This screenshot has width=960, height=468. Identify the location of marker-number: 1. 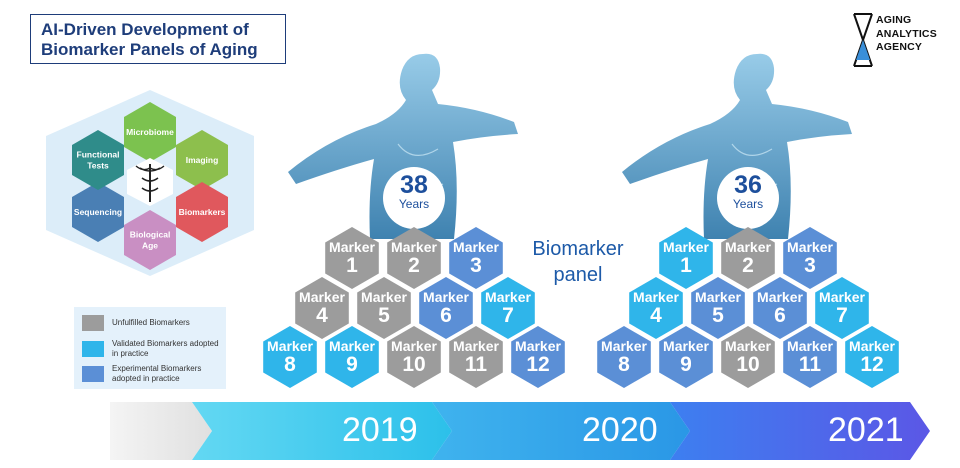
(352, 265).